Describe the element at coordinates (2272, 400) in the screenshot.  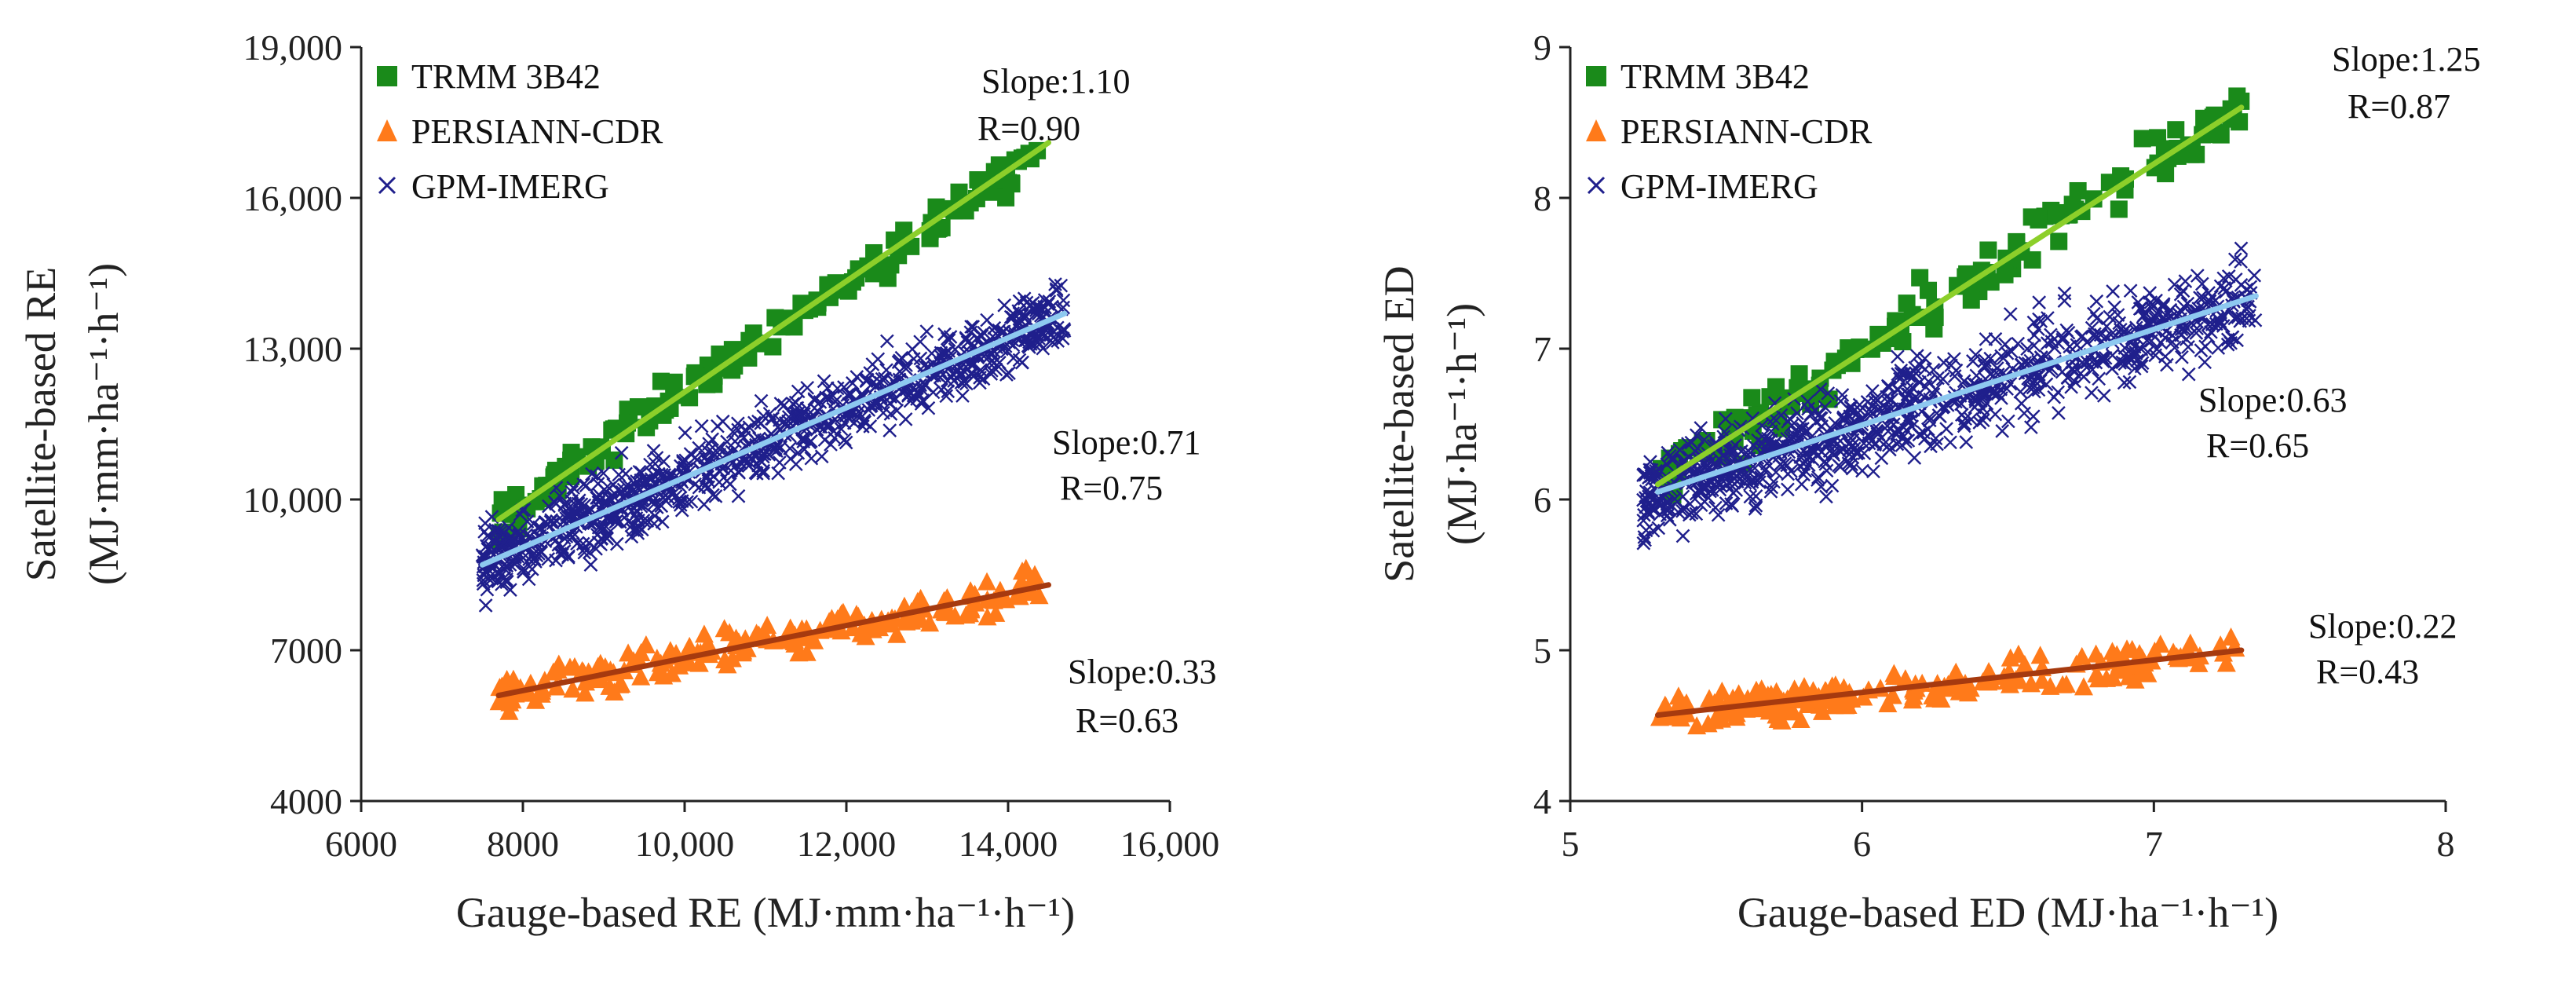
I see `slope-label: Slope:0.63` at that location.